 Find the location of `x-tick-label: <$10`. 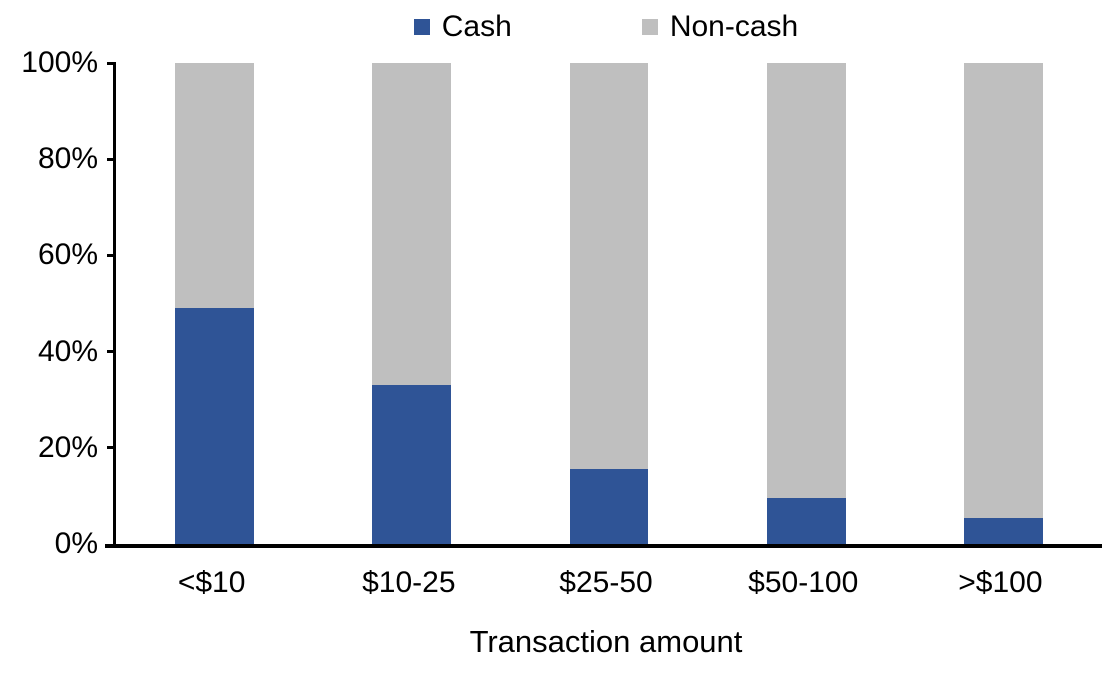

x-tick-label: <$10 is located at coordinates (211, 582).